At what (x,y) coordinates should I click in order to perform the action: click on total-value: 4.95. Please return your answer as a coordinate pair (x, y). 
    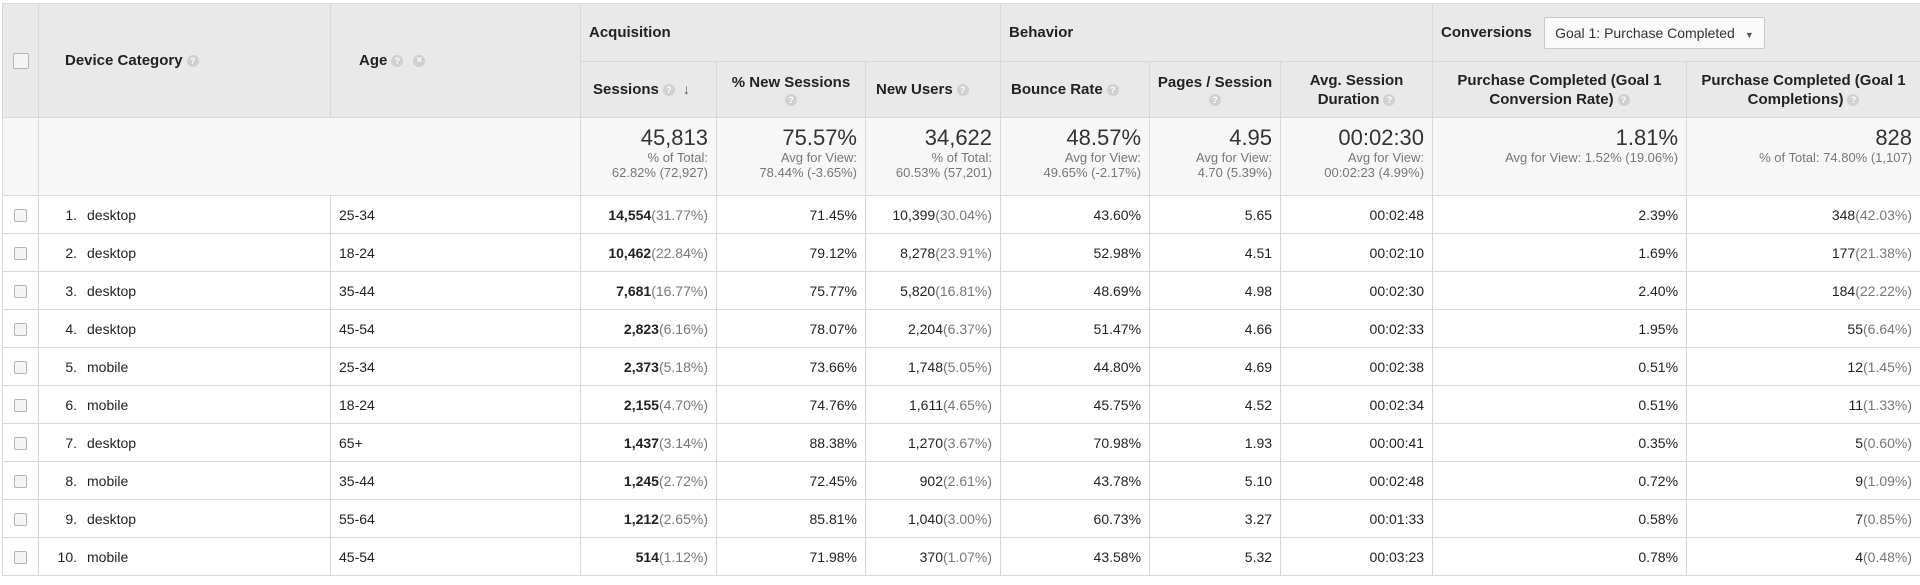
    Looking at the image, I should click on (1213, 138).